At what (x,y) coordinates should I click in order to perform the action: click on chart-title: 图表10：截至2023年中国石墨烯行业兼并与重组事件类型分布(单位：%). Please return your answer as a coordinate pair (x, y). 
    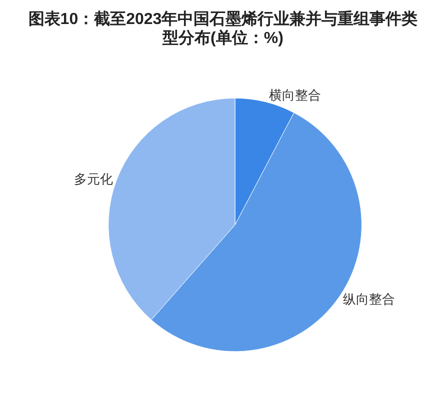
    Looking at the image, I should click on (223, 29).